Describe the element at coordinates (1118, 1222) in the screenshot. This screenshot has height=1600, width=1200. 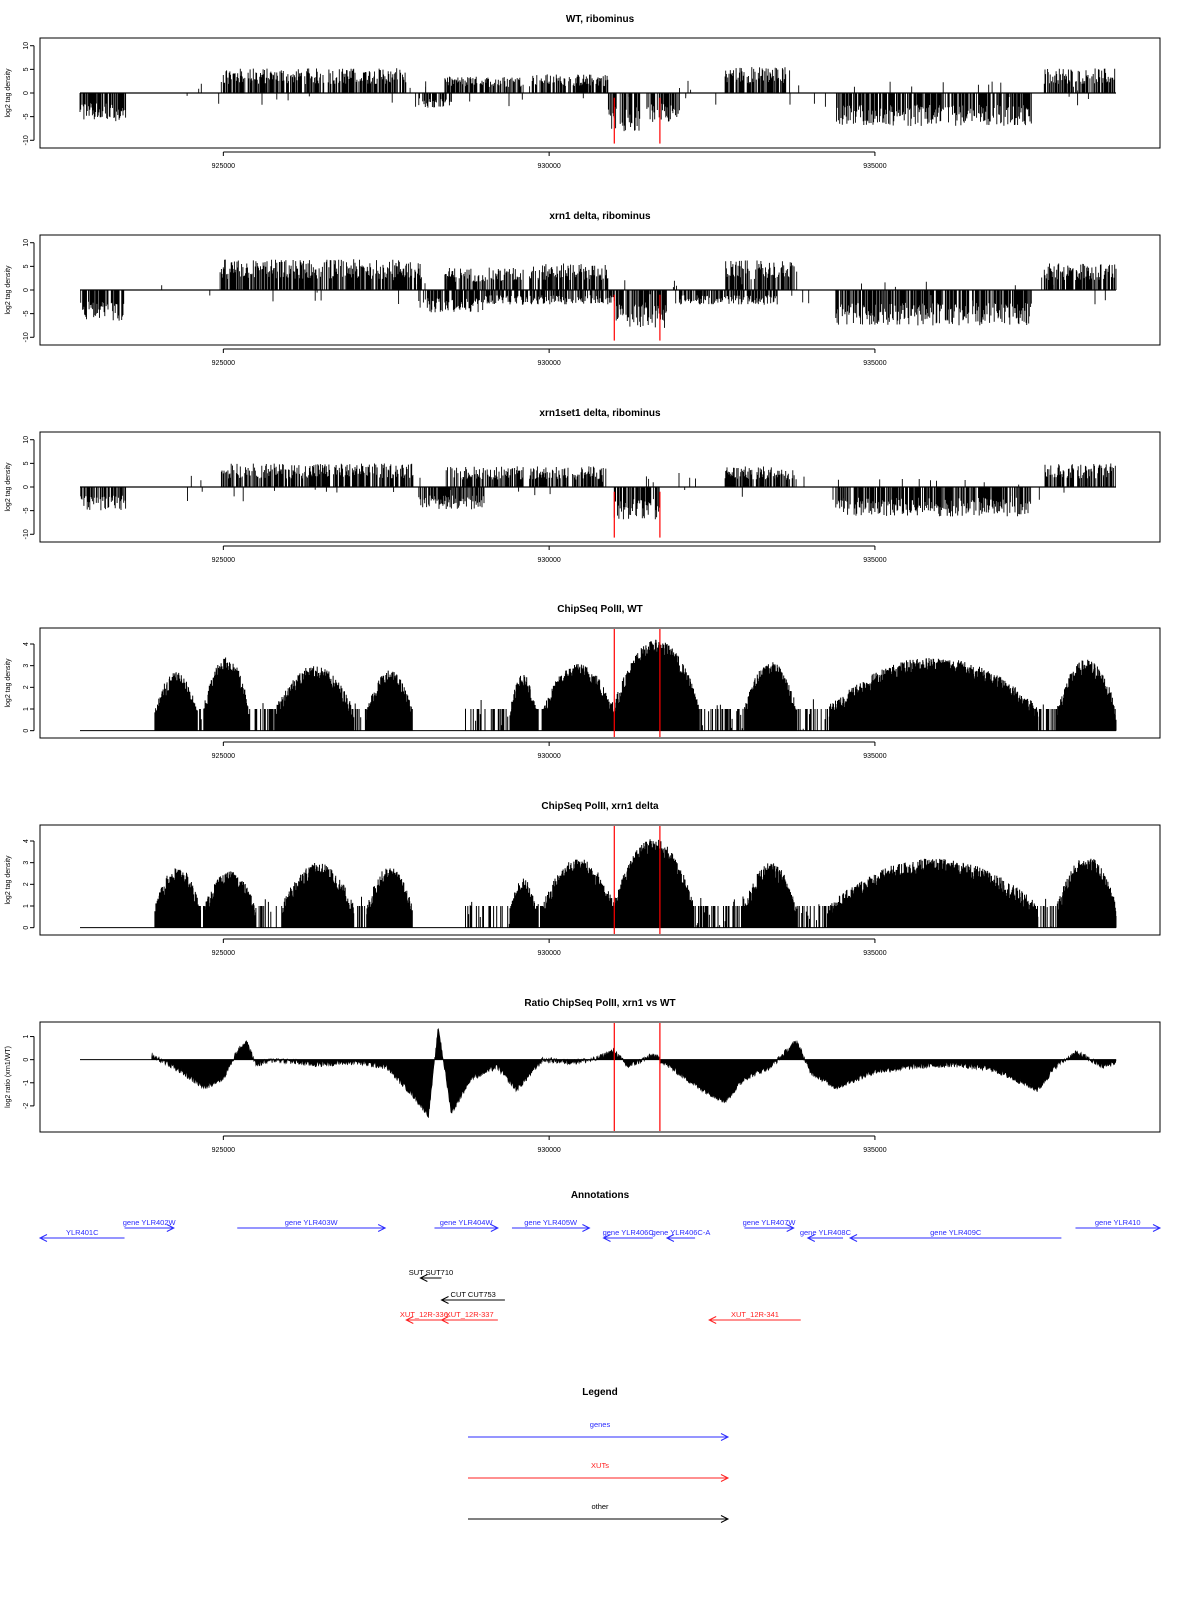
I see `feature-label: gene YLR410` at that location.